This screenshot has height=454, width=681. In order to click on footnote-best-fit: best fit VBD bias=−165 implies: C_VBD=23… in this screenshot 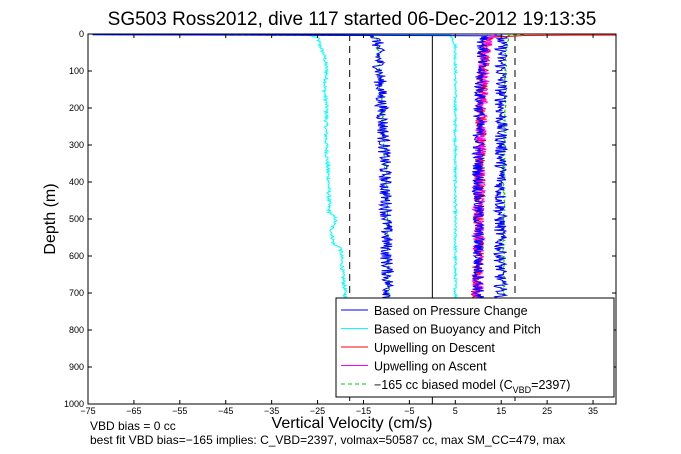, I will do `click(327, 440)`.